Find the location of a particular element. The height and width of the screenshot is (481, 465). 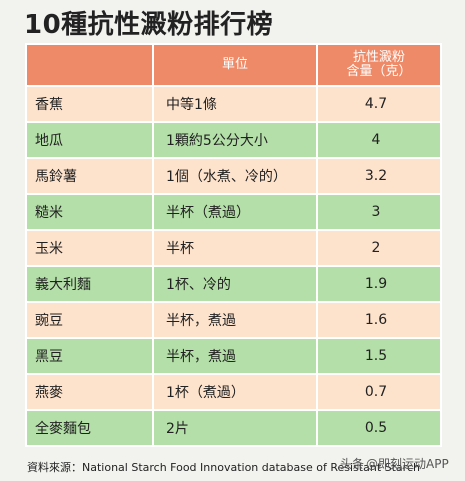

header-content: 抗性澱粉 含量（克） is located at coordinates (379, 65).